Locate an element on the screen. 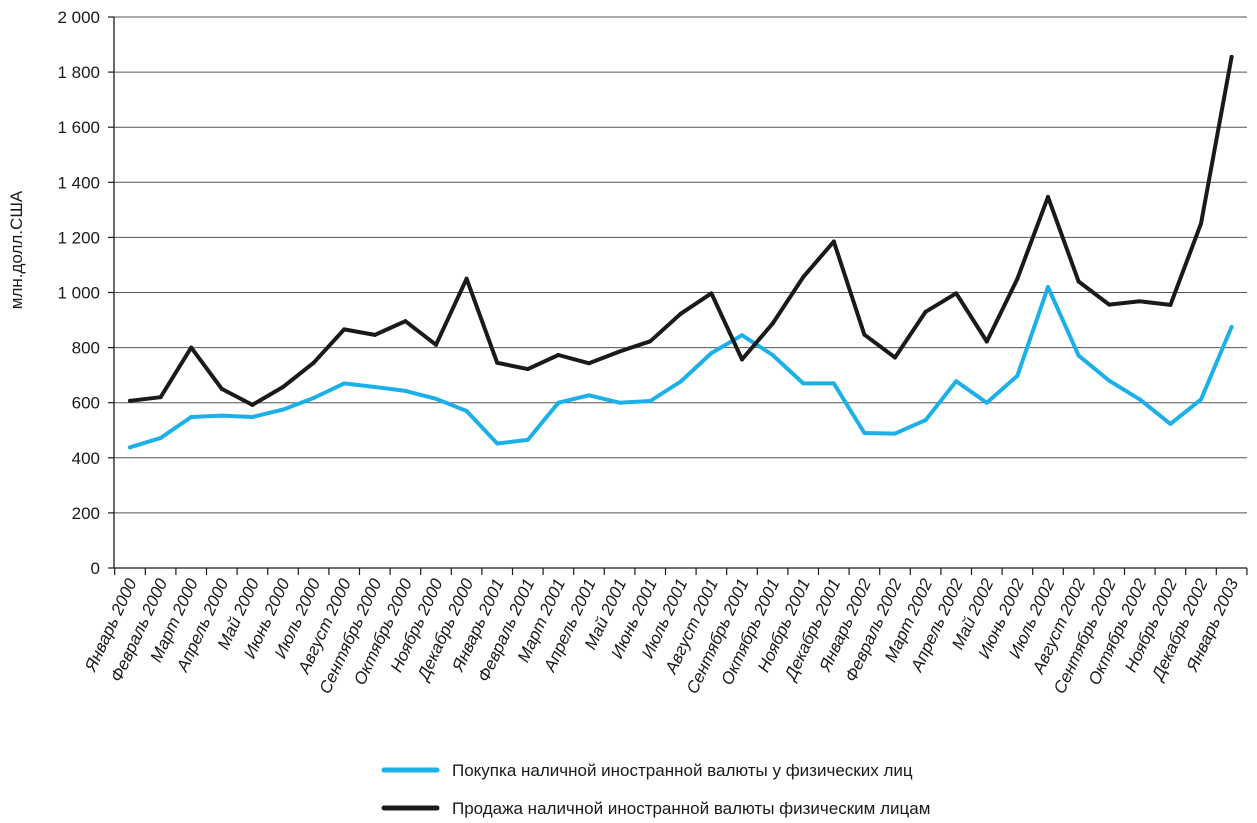 This screenshot has height=823, width=1257. y-tick-label-2: 400 is located at coordinates (86, 458).